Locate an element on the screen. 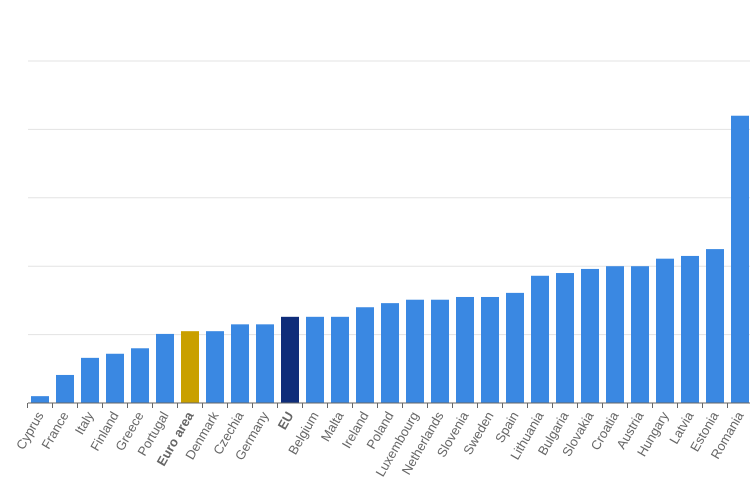 Image resolution: width=750 pixels, height=500 pixels. bar-lithuania is located at coordinates (540, 339).